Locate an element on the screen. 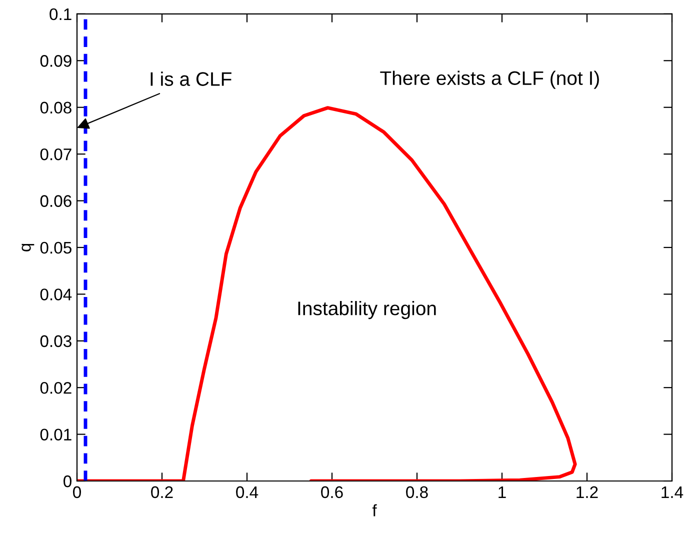 The image size is (700, 536). y-tick-label: 0.1 is located at coordinates (61, 14).